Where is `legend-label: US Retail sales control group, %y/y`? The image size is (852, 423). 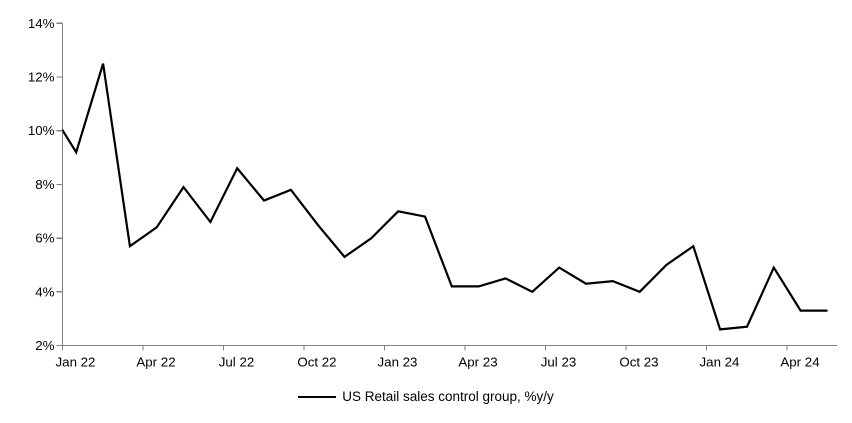 legend-label: US Retail sales control group, %y/y is located at coordinates (448, 396).